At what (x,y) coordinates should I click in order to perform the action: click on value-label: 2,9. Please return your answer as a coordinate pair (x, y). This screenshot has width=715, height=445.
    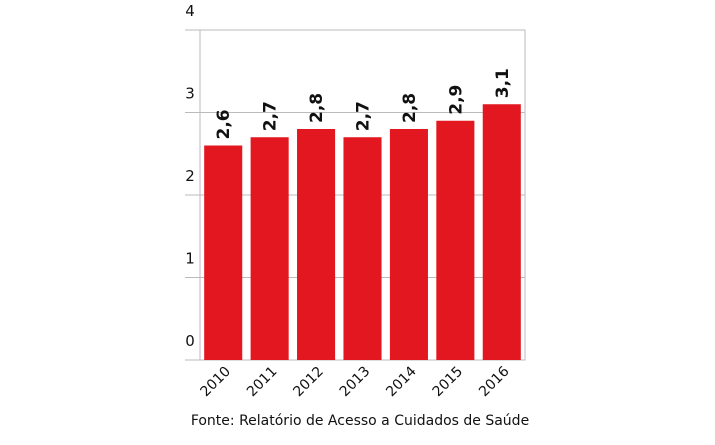
    Looking at the image, I should click on (456, 100).